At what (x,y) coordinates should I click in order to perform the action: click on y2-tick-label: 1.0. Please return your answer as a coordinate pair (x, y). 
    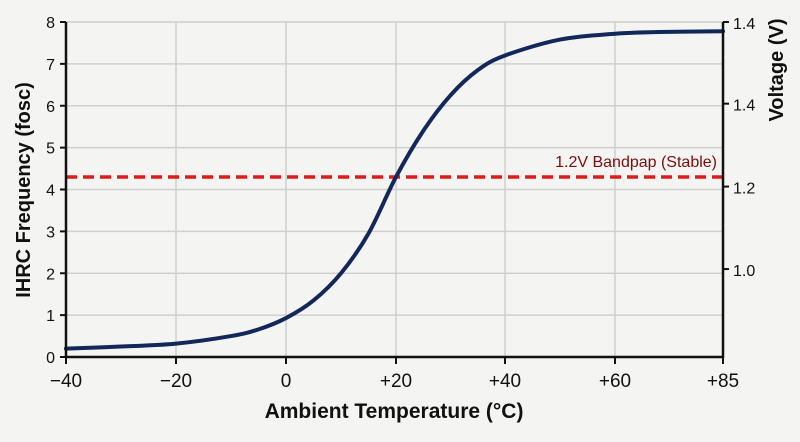
    Looking at the image, I should click on (744, 271).